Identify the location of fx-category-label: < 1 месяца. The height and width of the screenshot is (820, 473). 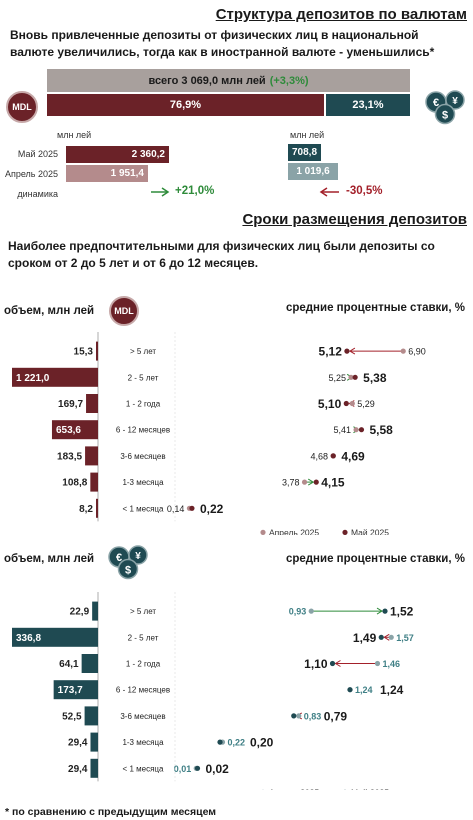
(143, 768).